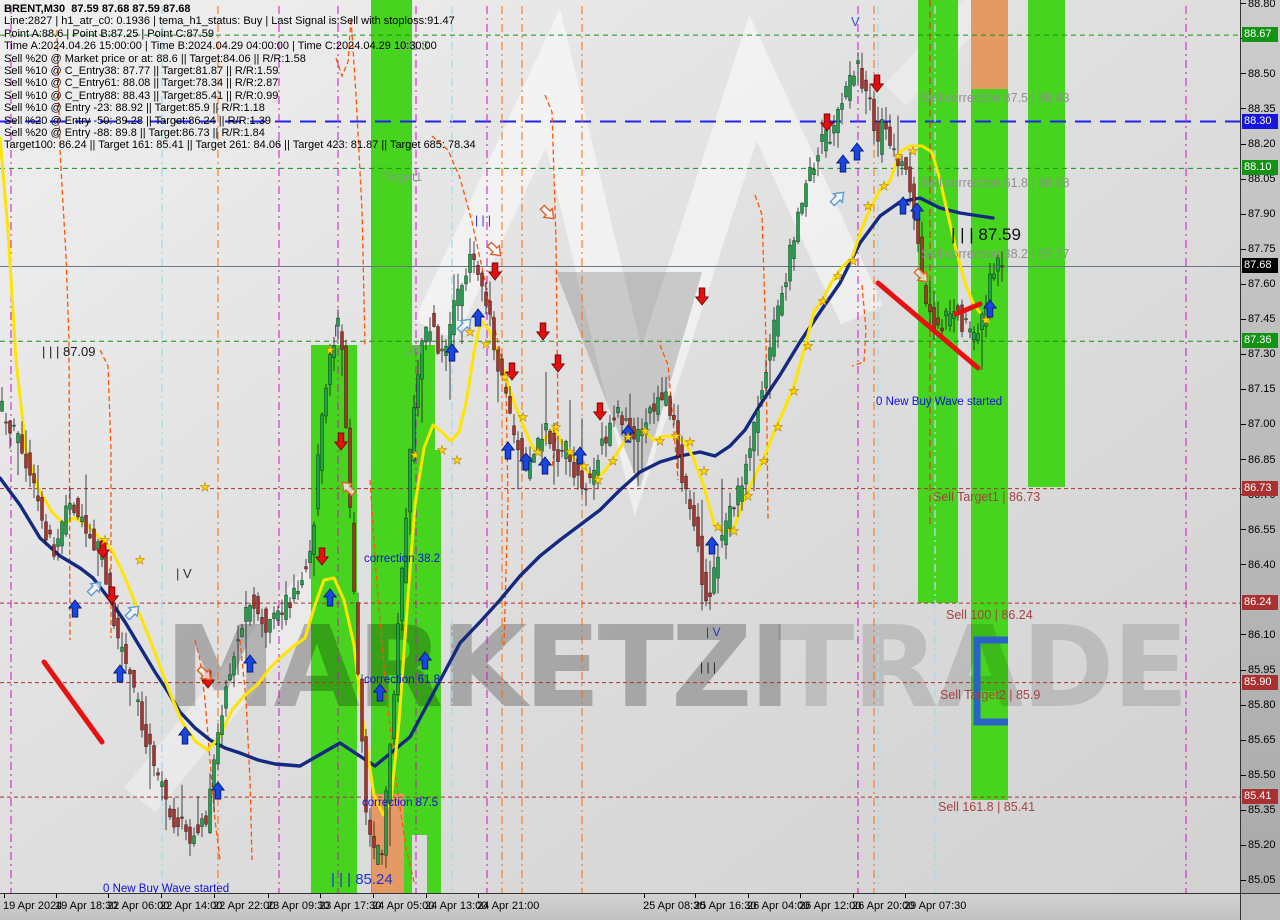 This screenshot has width=1280, height=920. I want to click on price-tick-label: 87.90, so click(1258, 215).